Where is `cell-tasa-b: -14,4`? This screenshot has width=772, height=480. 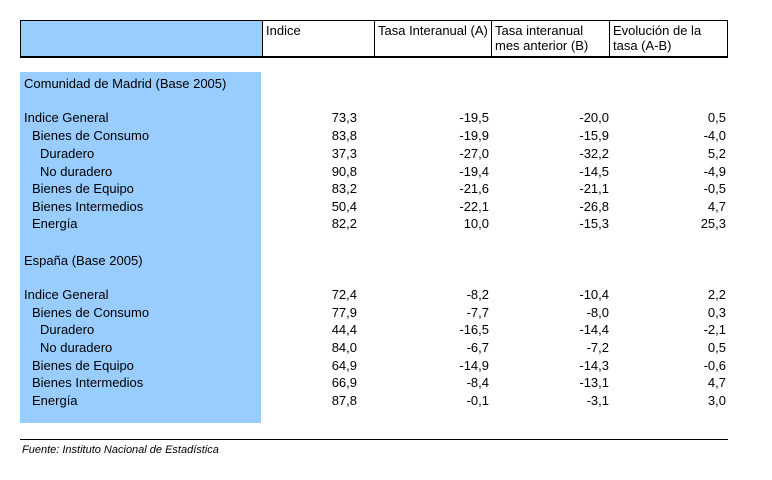
cell-tasa-b: -14,4 is located at coordinates (594, 329).